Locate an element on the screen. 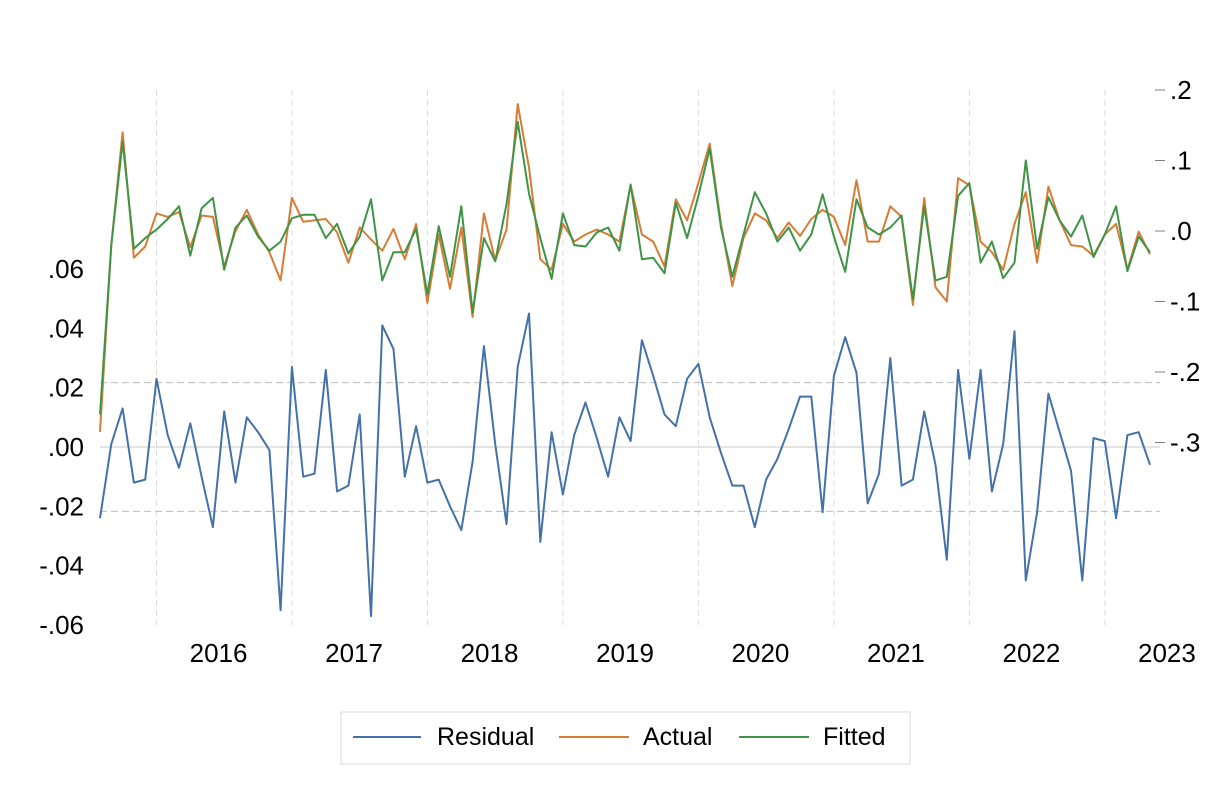 This screenshot has height=795, width=1222. x-tick-label: 2023 is located at coordinates (1167, 653).